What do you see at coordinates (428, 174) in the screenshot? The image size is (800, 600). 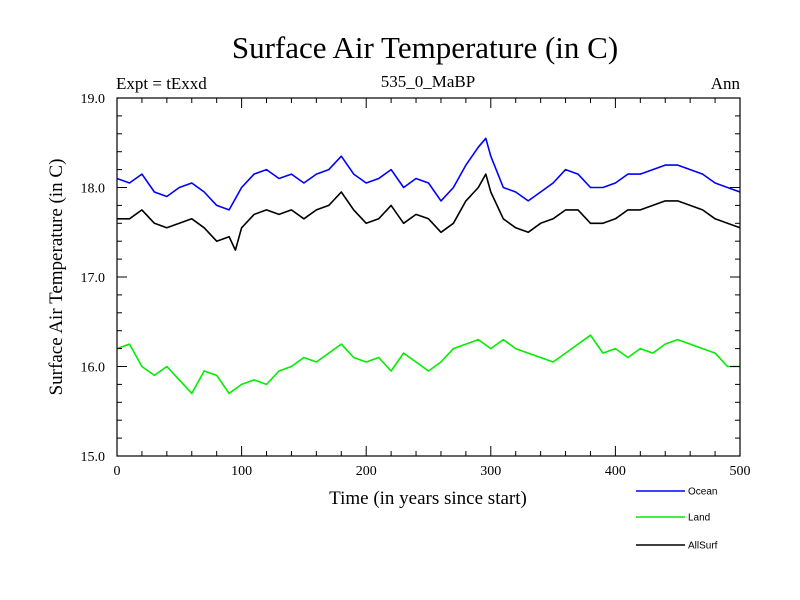 I see `series-line-ocean` at bounding box center [428, 174].